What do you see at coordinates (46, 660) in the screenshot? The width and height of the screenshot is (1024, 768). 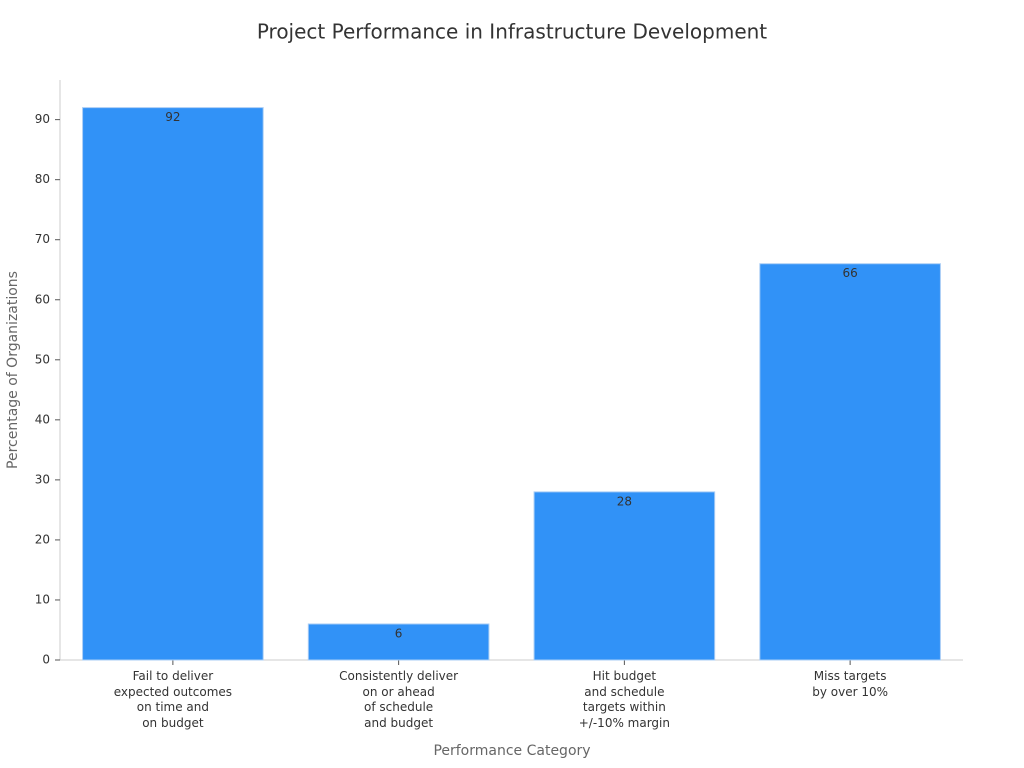 I see `y-tick-label: 0` at bounding box center [46, 660].